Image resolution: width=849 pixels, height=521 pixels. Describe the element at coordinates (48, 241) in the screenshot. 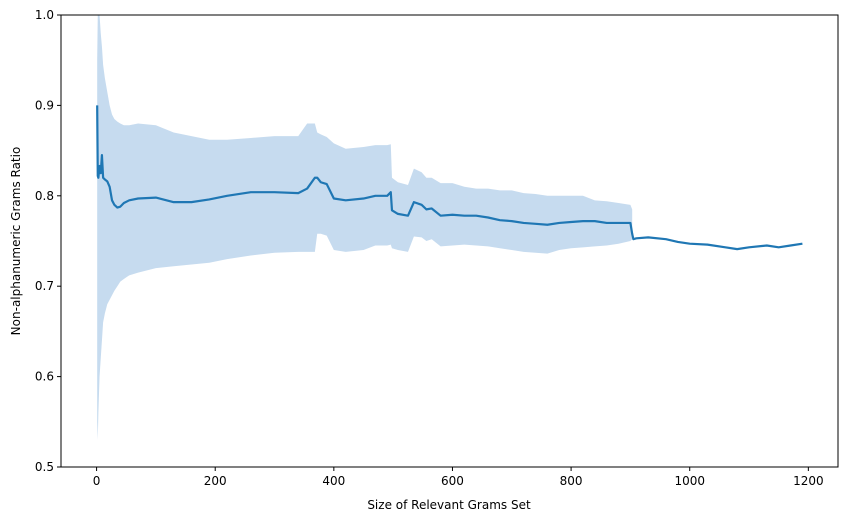

I see `y-axis-ticks: 0.5 0.6 0.7 0.8 0.9 1.0` at that location.